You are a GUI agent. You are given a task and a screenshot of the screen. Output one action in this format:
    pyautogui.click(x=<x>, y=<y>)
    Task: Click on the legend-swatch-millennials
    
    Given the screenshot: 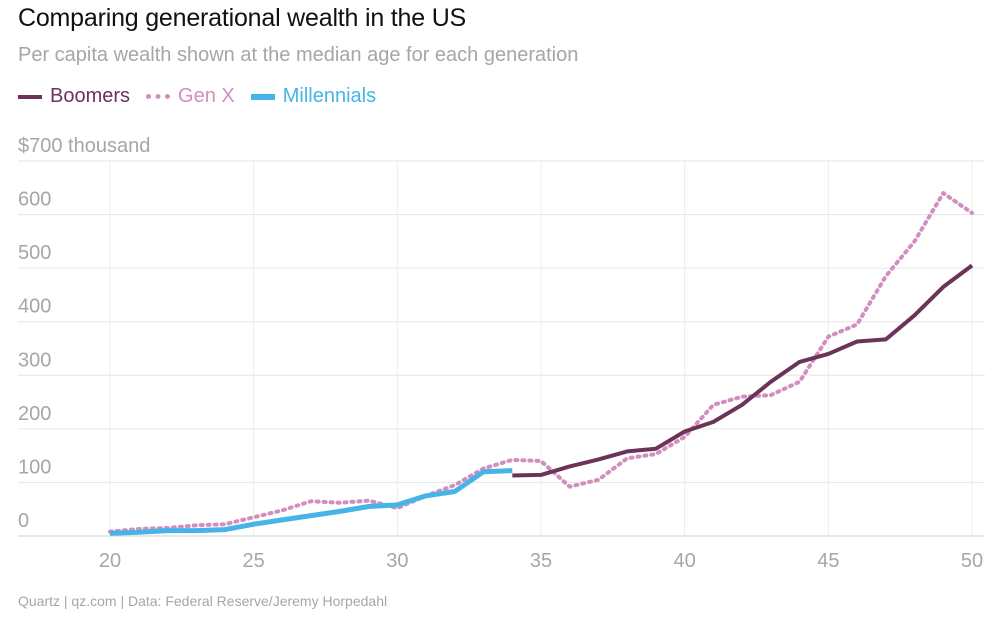 What is the action you would take?
    pyautogui.click(x=262, y=96)
    